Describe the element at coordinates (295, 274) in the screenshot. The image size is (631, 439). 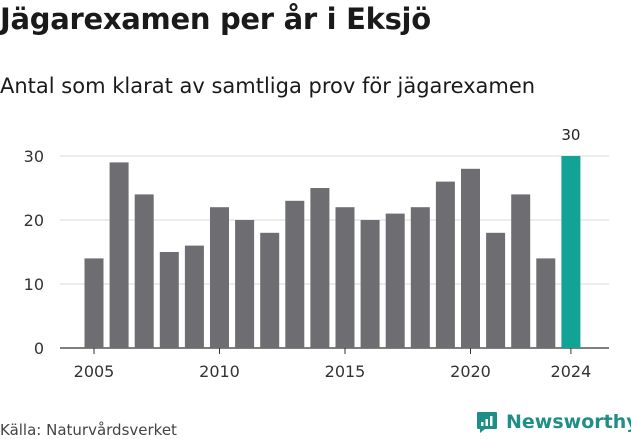
I see `bar-2013` at that location.